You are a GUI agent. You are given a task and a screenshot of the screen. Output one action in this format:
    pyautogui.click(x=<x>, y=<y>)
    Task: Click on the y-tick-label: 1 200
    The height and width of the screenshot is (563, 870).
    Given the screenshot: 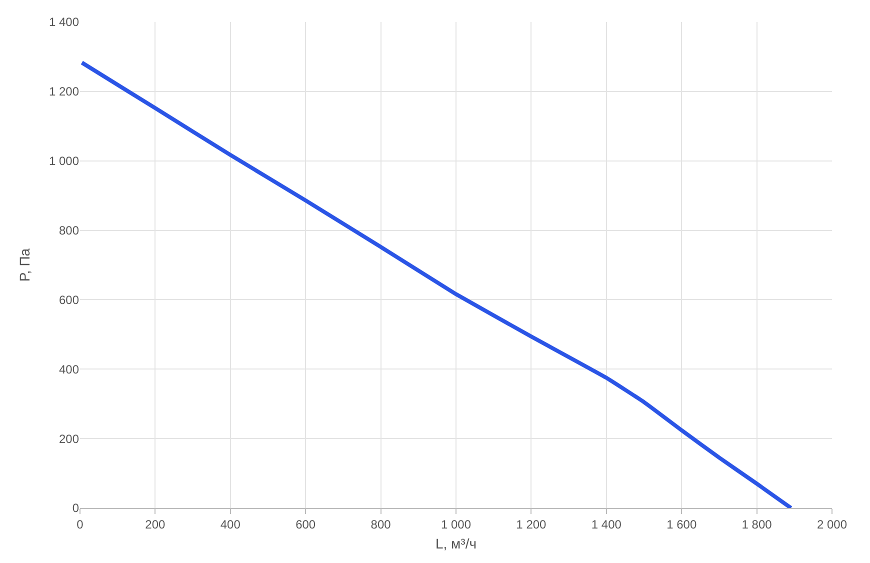 What is the action you would take?
    pyautogui.click(x=64, y=91)
    